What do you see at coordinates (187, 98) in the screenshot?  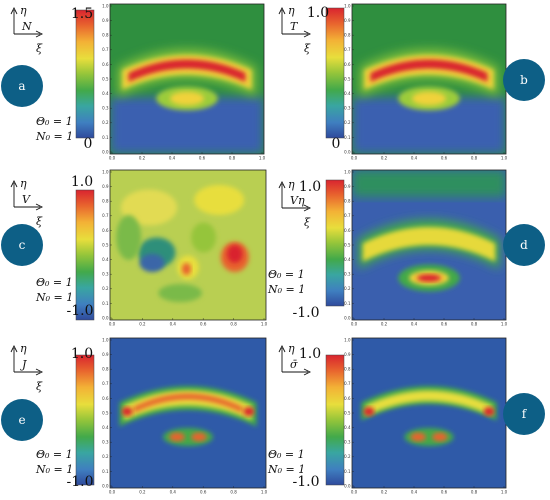 I see `inner-blob` at bounding box center [187, 98].